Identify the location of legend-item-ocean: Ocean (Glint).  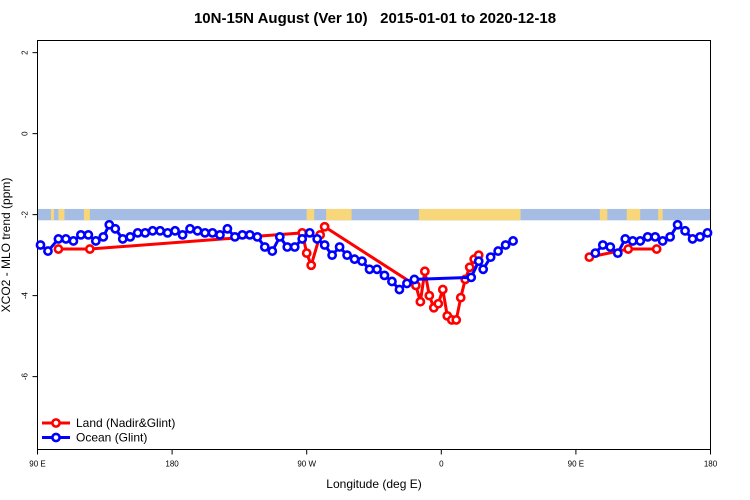
(94, 438).